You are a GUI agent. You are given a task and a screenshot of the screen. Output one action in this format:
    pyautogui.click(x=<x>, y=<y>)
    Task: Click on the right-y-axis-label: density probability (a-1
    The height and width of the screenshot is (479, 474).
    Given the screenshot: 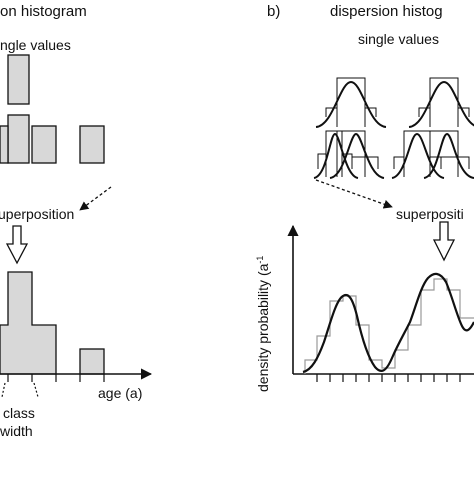 What is the action you would take?
    pyautogui.click(x=263, y=324)
    